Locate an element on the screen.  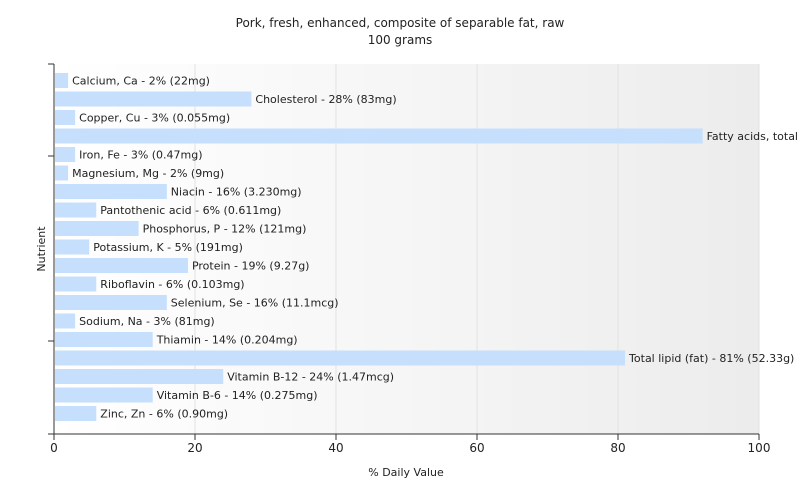
bar-label: Protein - 19% (9.27g) is located at coordinates (251, 266).